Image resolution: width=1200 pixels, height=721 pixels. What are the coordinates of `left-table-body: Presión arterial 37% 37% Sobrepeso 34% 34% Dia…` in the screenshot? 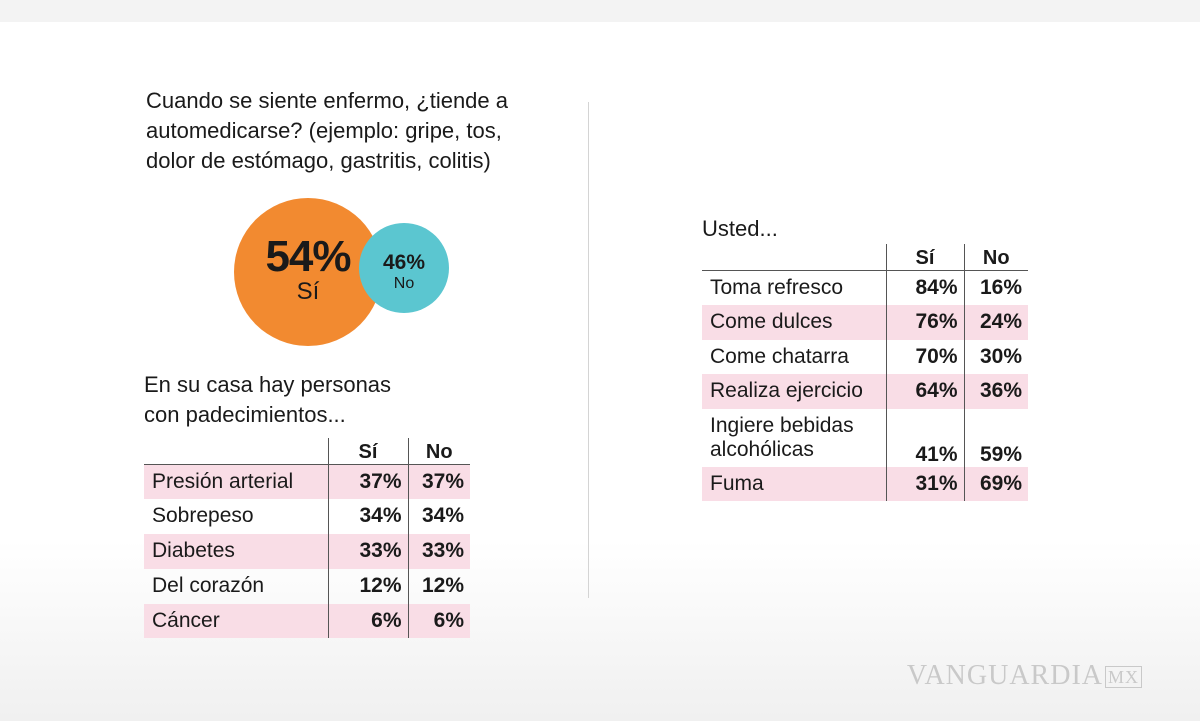 It's located at (307, 551).